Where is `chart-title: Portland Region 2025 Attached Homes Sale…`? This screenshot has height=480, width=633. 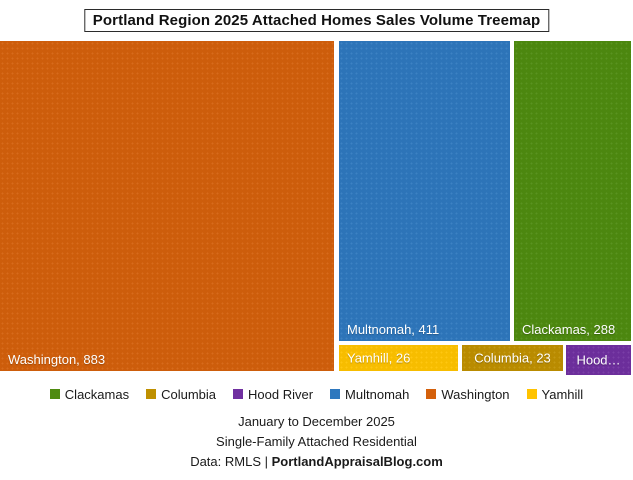
chart-title: Portland Region 2025 Attached Homes Sale… is located at coordinates (316, 20).